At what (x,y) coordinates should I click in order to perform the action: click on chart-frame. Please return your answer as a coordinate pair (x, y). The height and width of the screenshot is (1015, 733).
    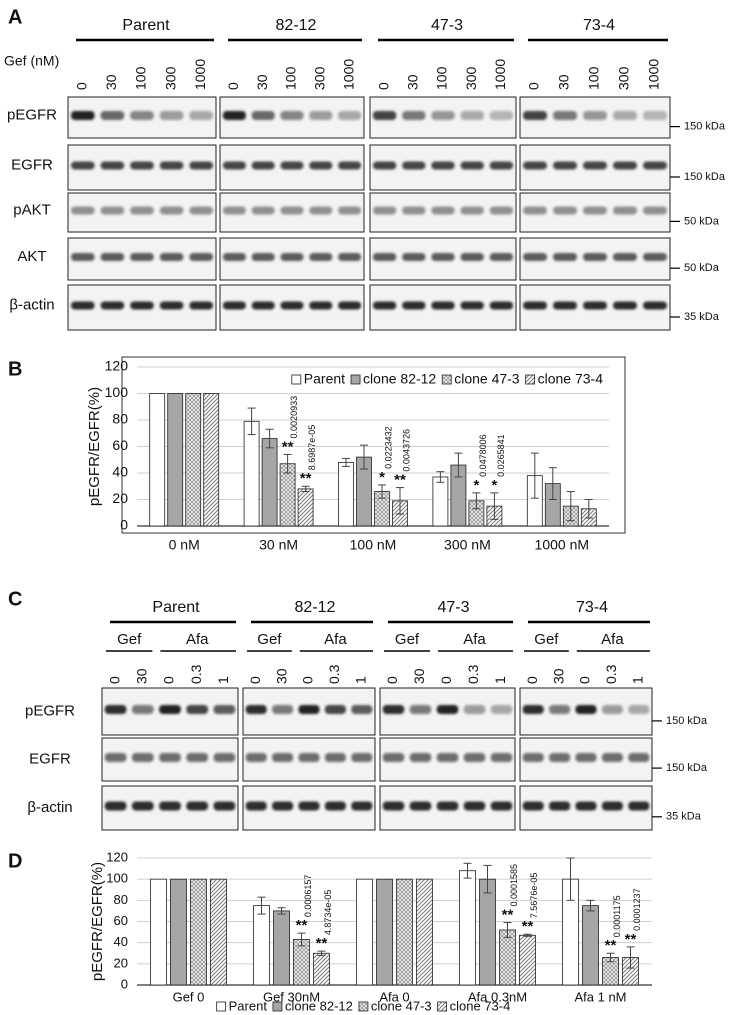
    Looking at the image, I should click on (373, 445).